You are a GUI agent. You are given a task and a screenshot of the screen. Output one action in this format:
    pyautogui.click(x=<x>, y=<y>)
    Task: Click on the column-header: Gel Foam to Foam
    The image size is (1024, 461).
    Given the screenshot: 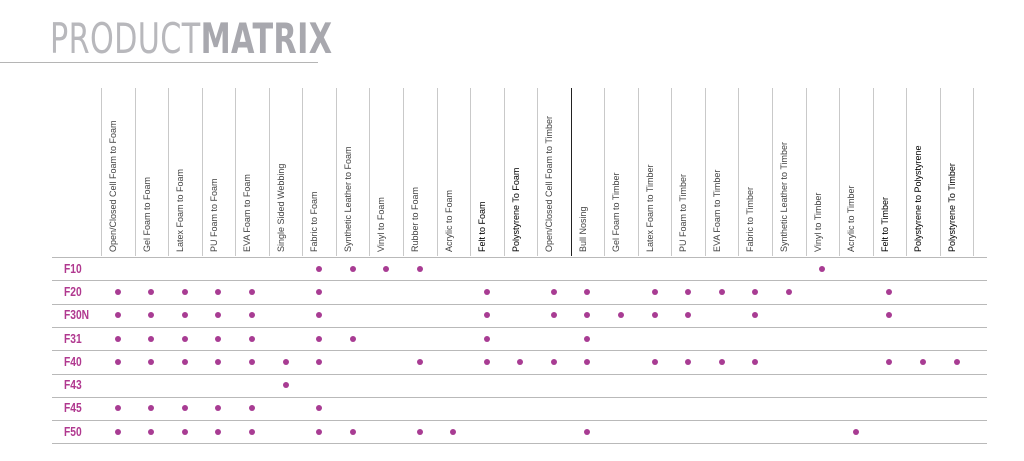 What is the action you would take?
    pyautogui.click(x=146, y=170)
    